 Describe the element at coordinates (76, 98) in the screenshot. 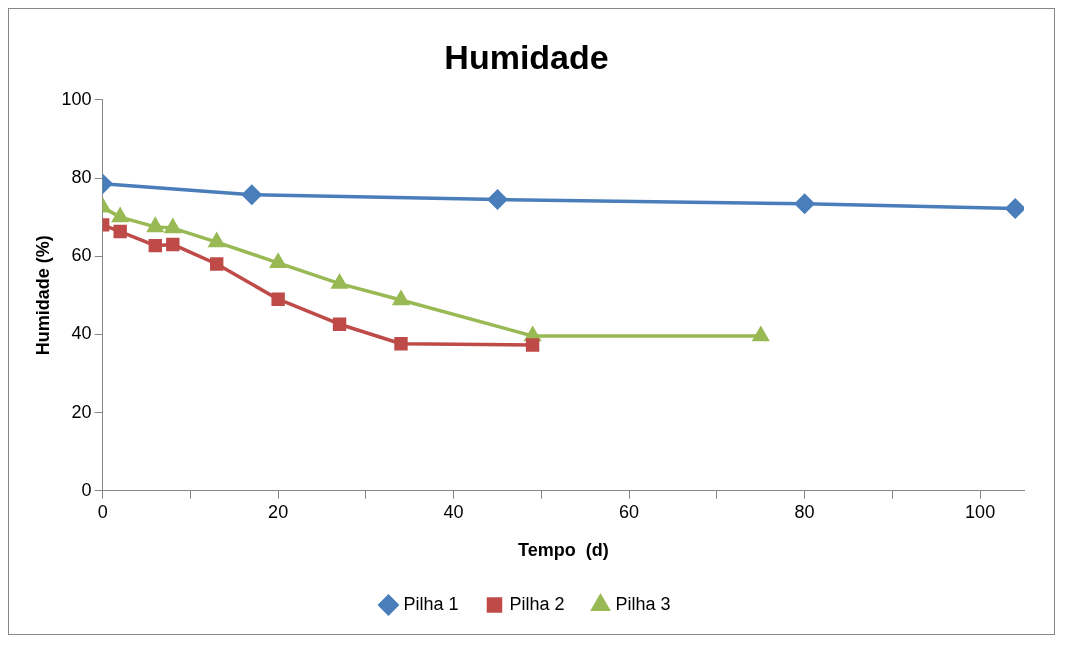

I see `y-tick-label: 100` at that location.